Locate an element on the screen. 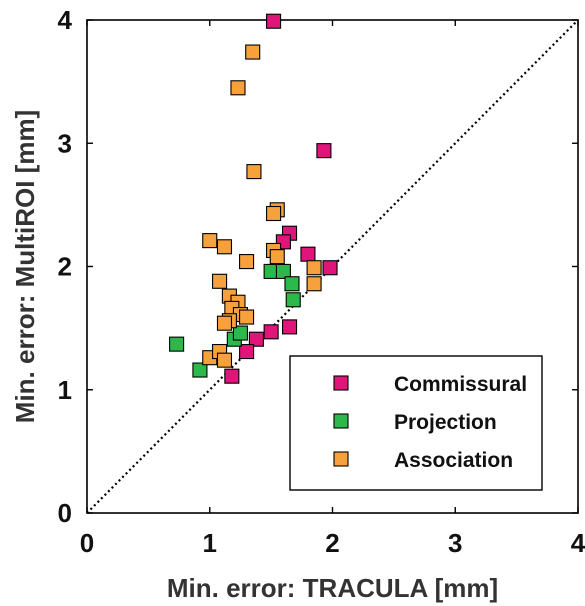  legend-label: Association is located at coordinates (453, 460).